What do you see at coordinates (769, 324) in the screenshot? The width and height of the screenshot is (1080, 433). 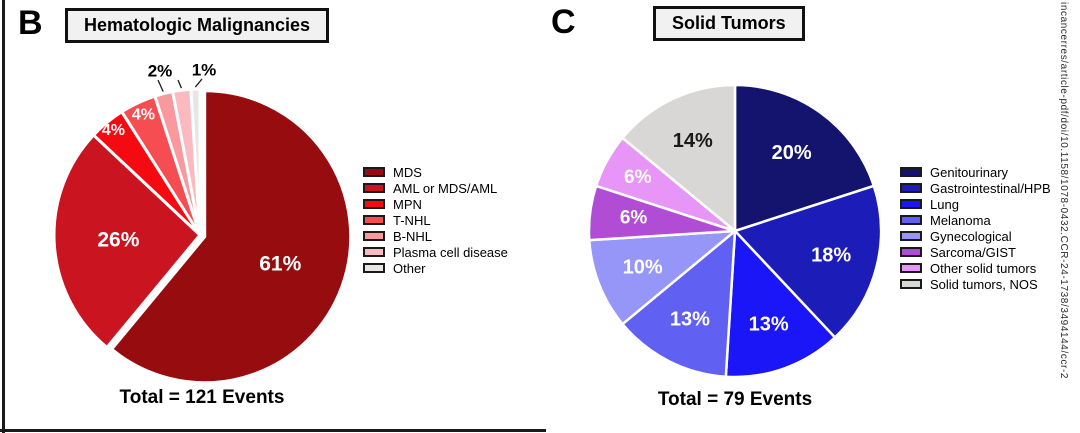 I see `pie-label-lung: 13%` at bounding box center [769, 324].